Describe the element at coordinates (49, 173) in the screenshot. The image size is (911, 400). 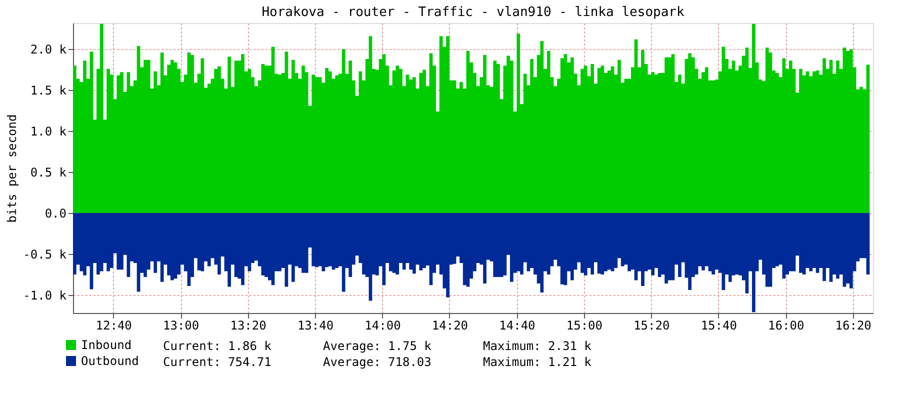
I see `y-tick-label: 0.5 k` at that location.